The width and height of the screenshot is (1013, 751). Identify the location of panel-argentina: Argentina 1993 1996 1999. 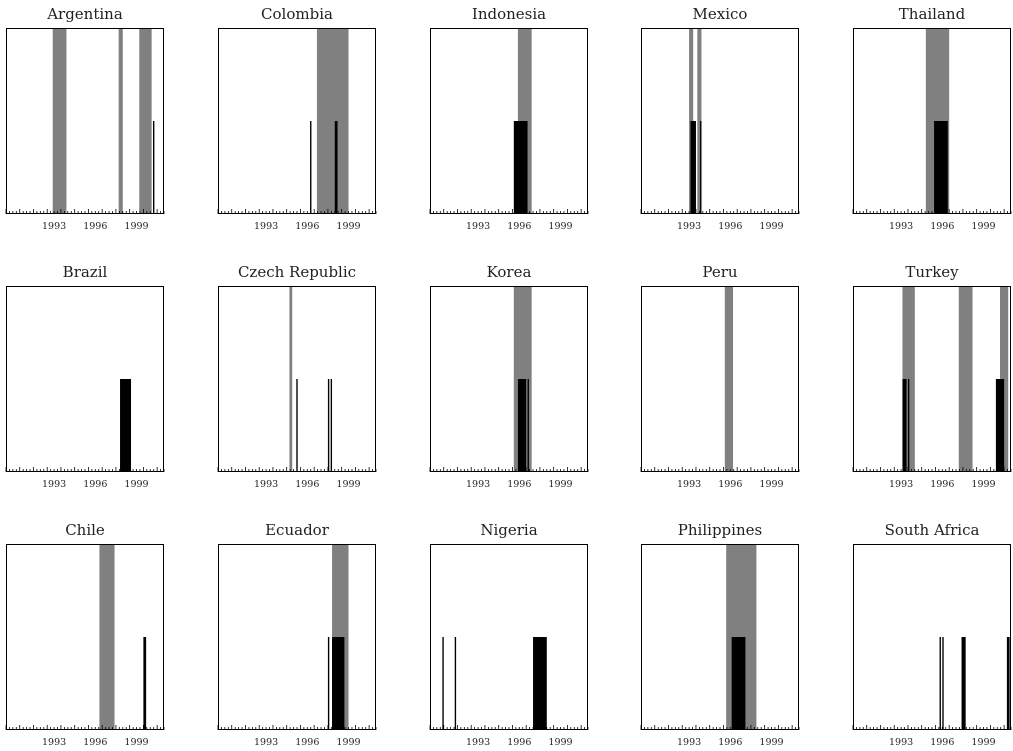
(85, 118).